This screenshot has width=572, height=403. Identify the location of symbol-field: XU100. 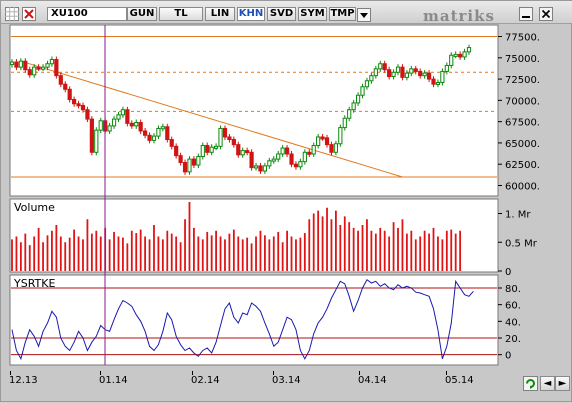
(87, 14).